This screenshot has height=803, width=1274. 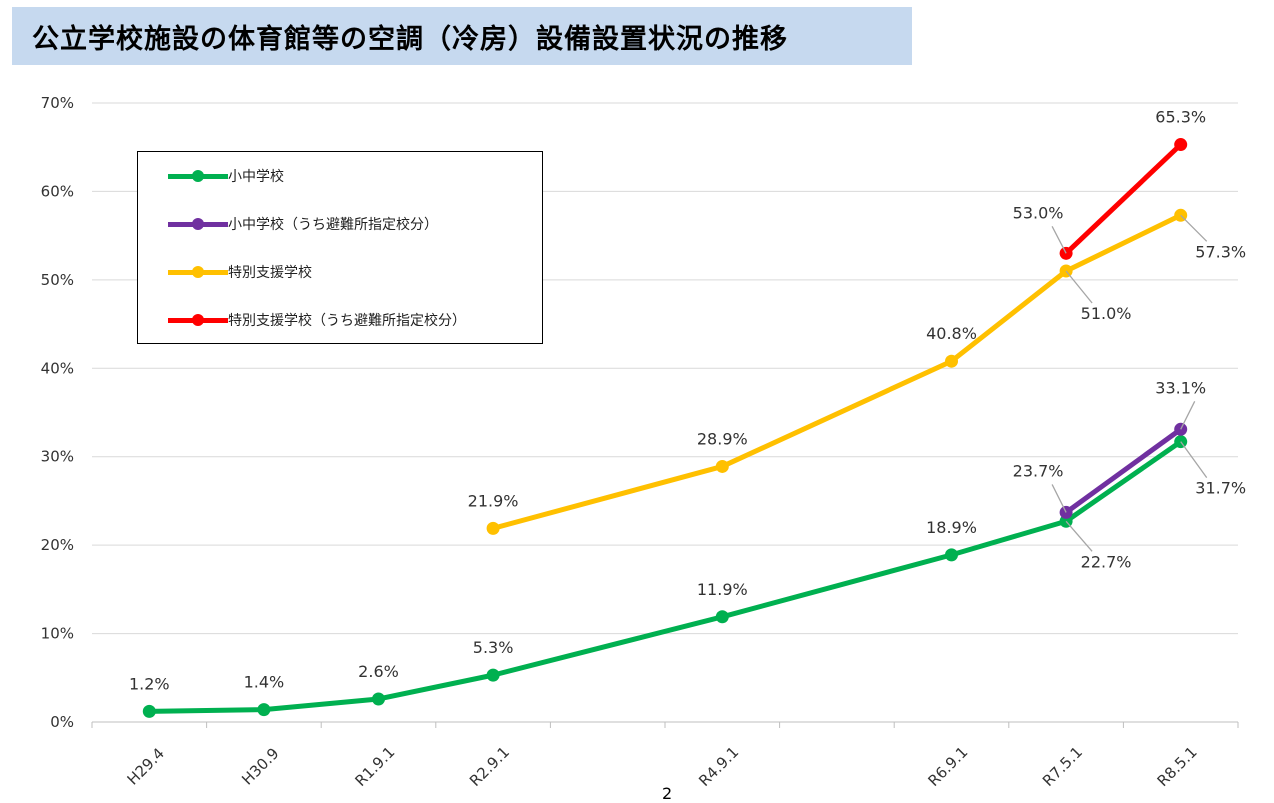 What do you see at coordinates (722, 589) in the screenshot?
I see `data-label: 11.9%` at bounding box center [722, 589].